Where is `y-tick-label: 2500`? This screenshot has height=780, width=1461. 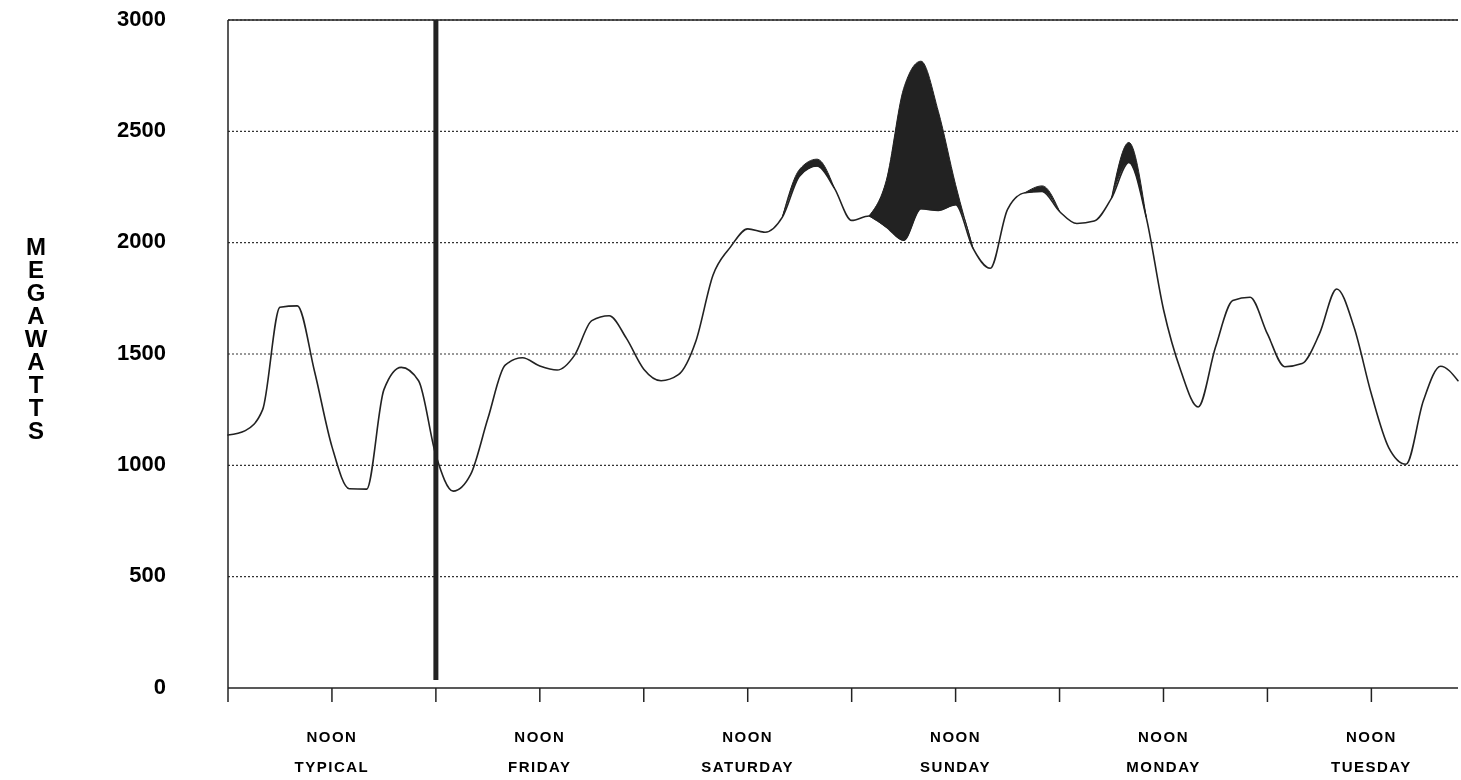
y-tick-label: 2500 is located at coordinates (141, 130).